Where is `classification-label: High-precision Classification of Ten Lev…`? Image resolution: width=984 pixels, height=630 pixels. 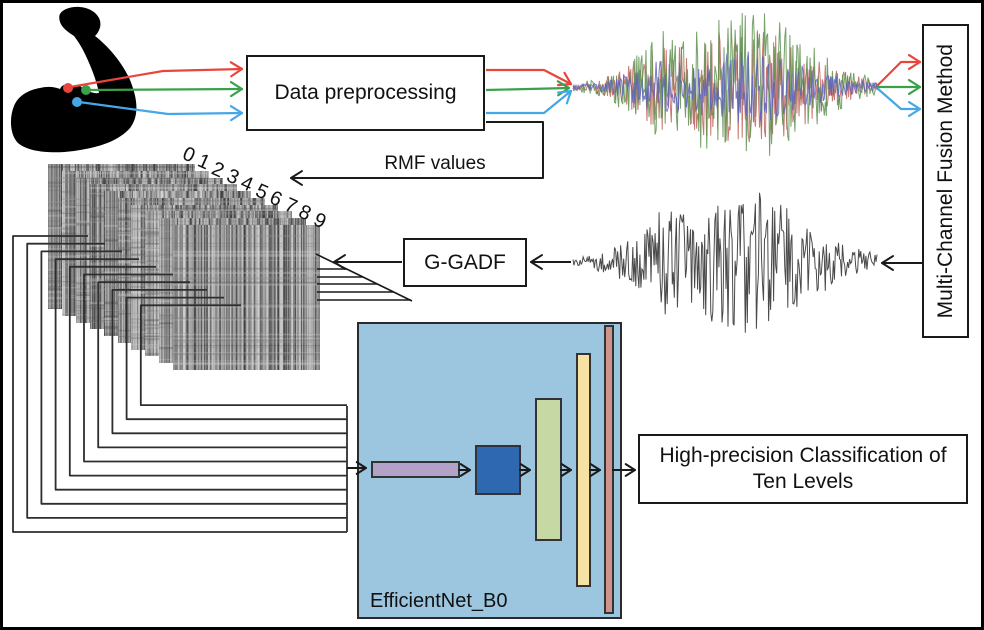
classification-label: High-precision Classification of Ten Lev… is located at coordinates (803, 468).